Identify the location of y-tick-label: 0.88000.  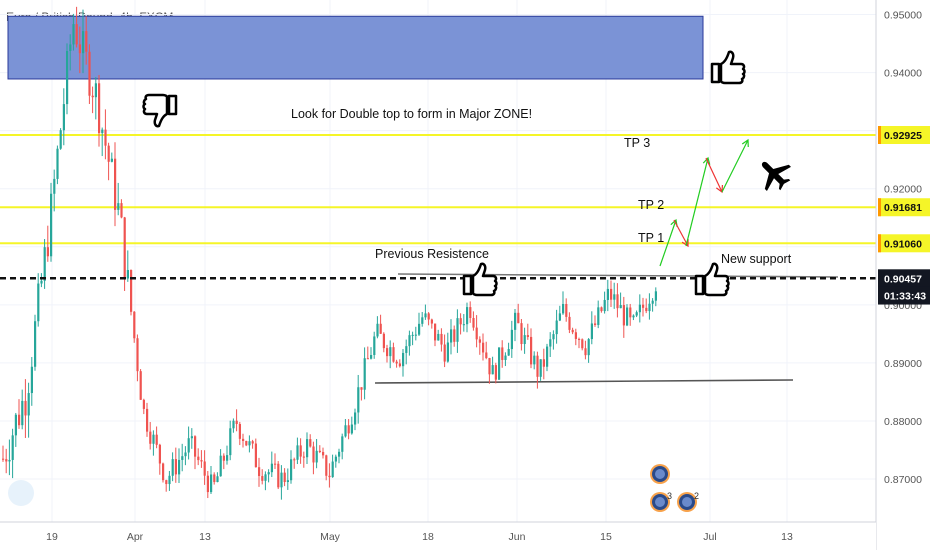
(903, 422).